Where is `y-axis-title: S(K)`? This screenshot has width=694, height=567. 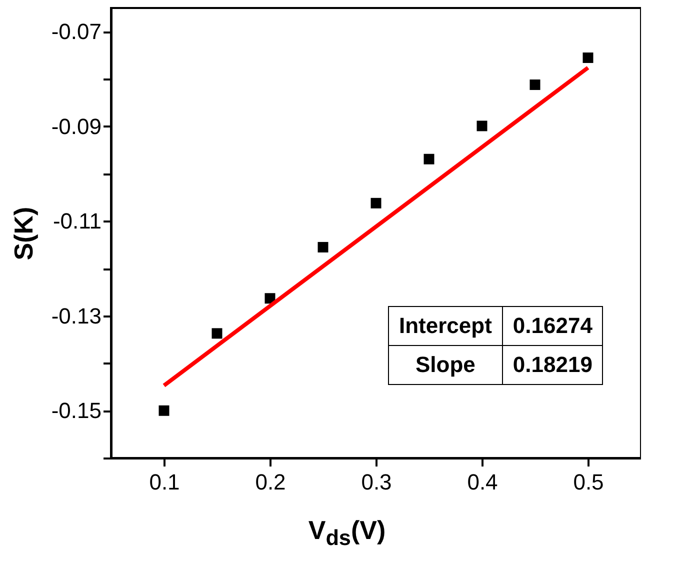
y-axis-title: S(K) is located at coordinates (23, 233).